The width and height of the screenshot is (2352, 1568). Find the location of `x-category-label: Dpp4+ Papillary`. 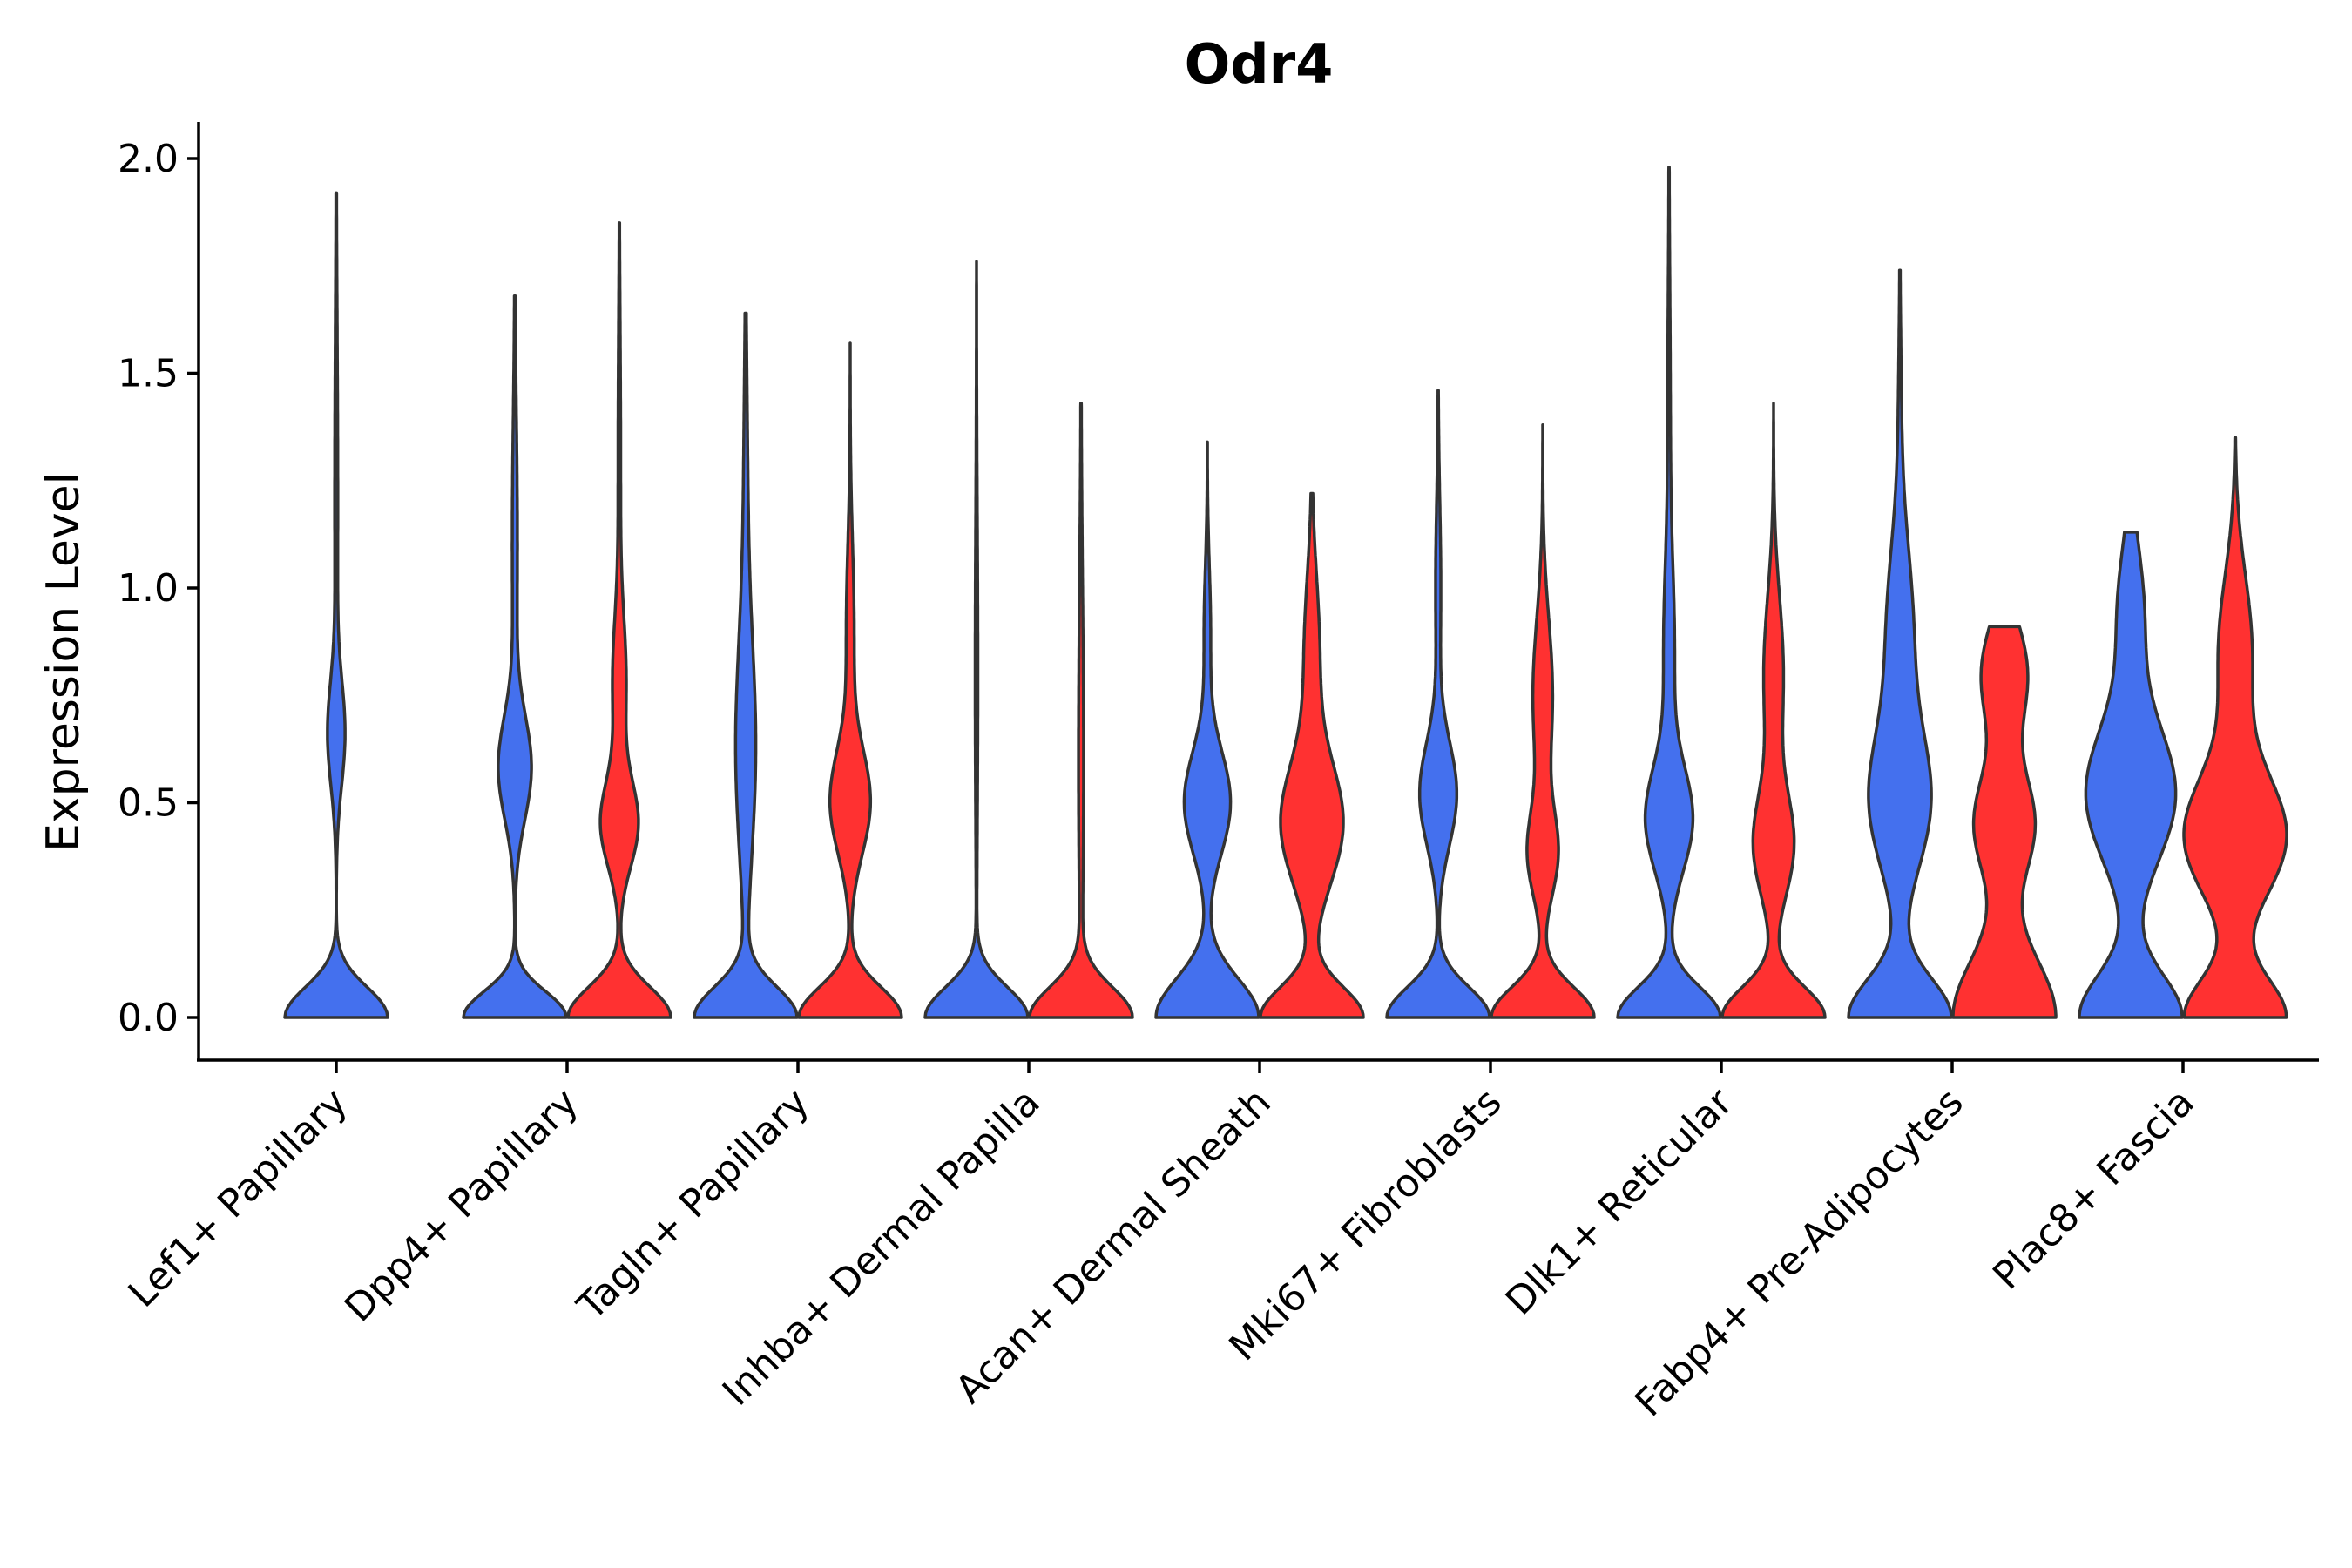

x-category-label: Dpp4+ Papillary is located at coordinates (461, 1205).